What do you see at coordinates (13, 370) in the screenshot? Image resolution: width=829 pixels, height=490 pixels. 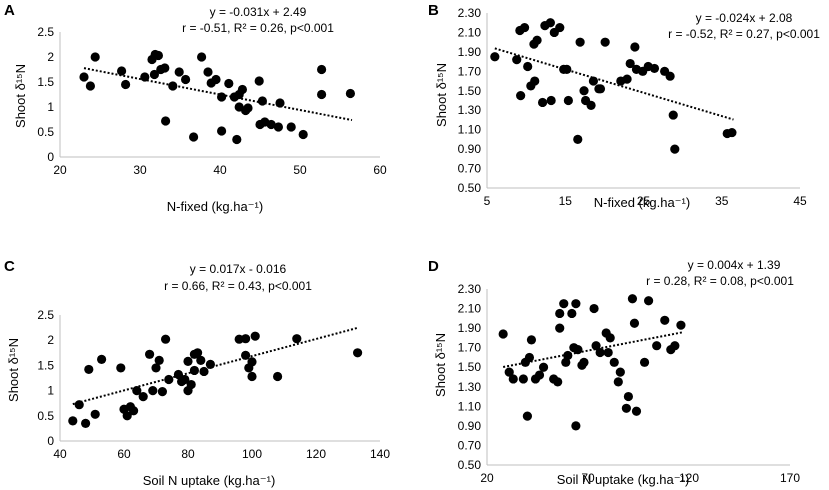 I see `panel-c-y-axis-label: Shoot δ¹⁵N` at bounding box center [13, 370].